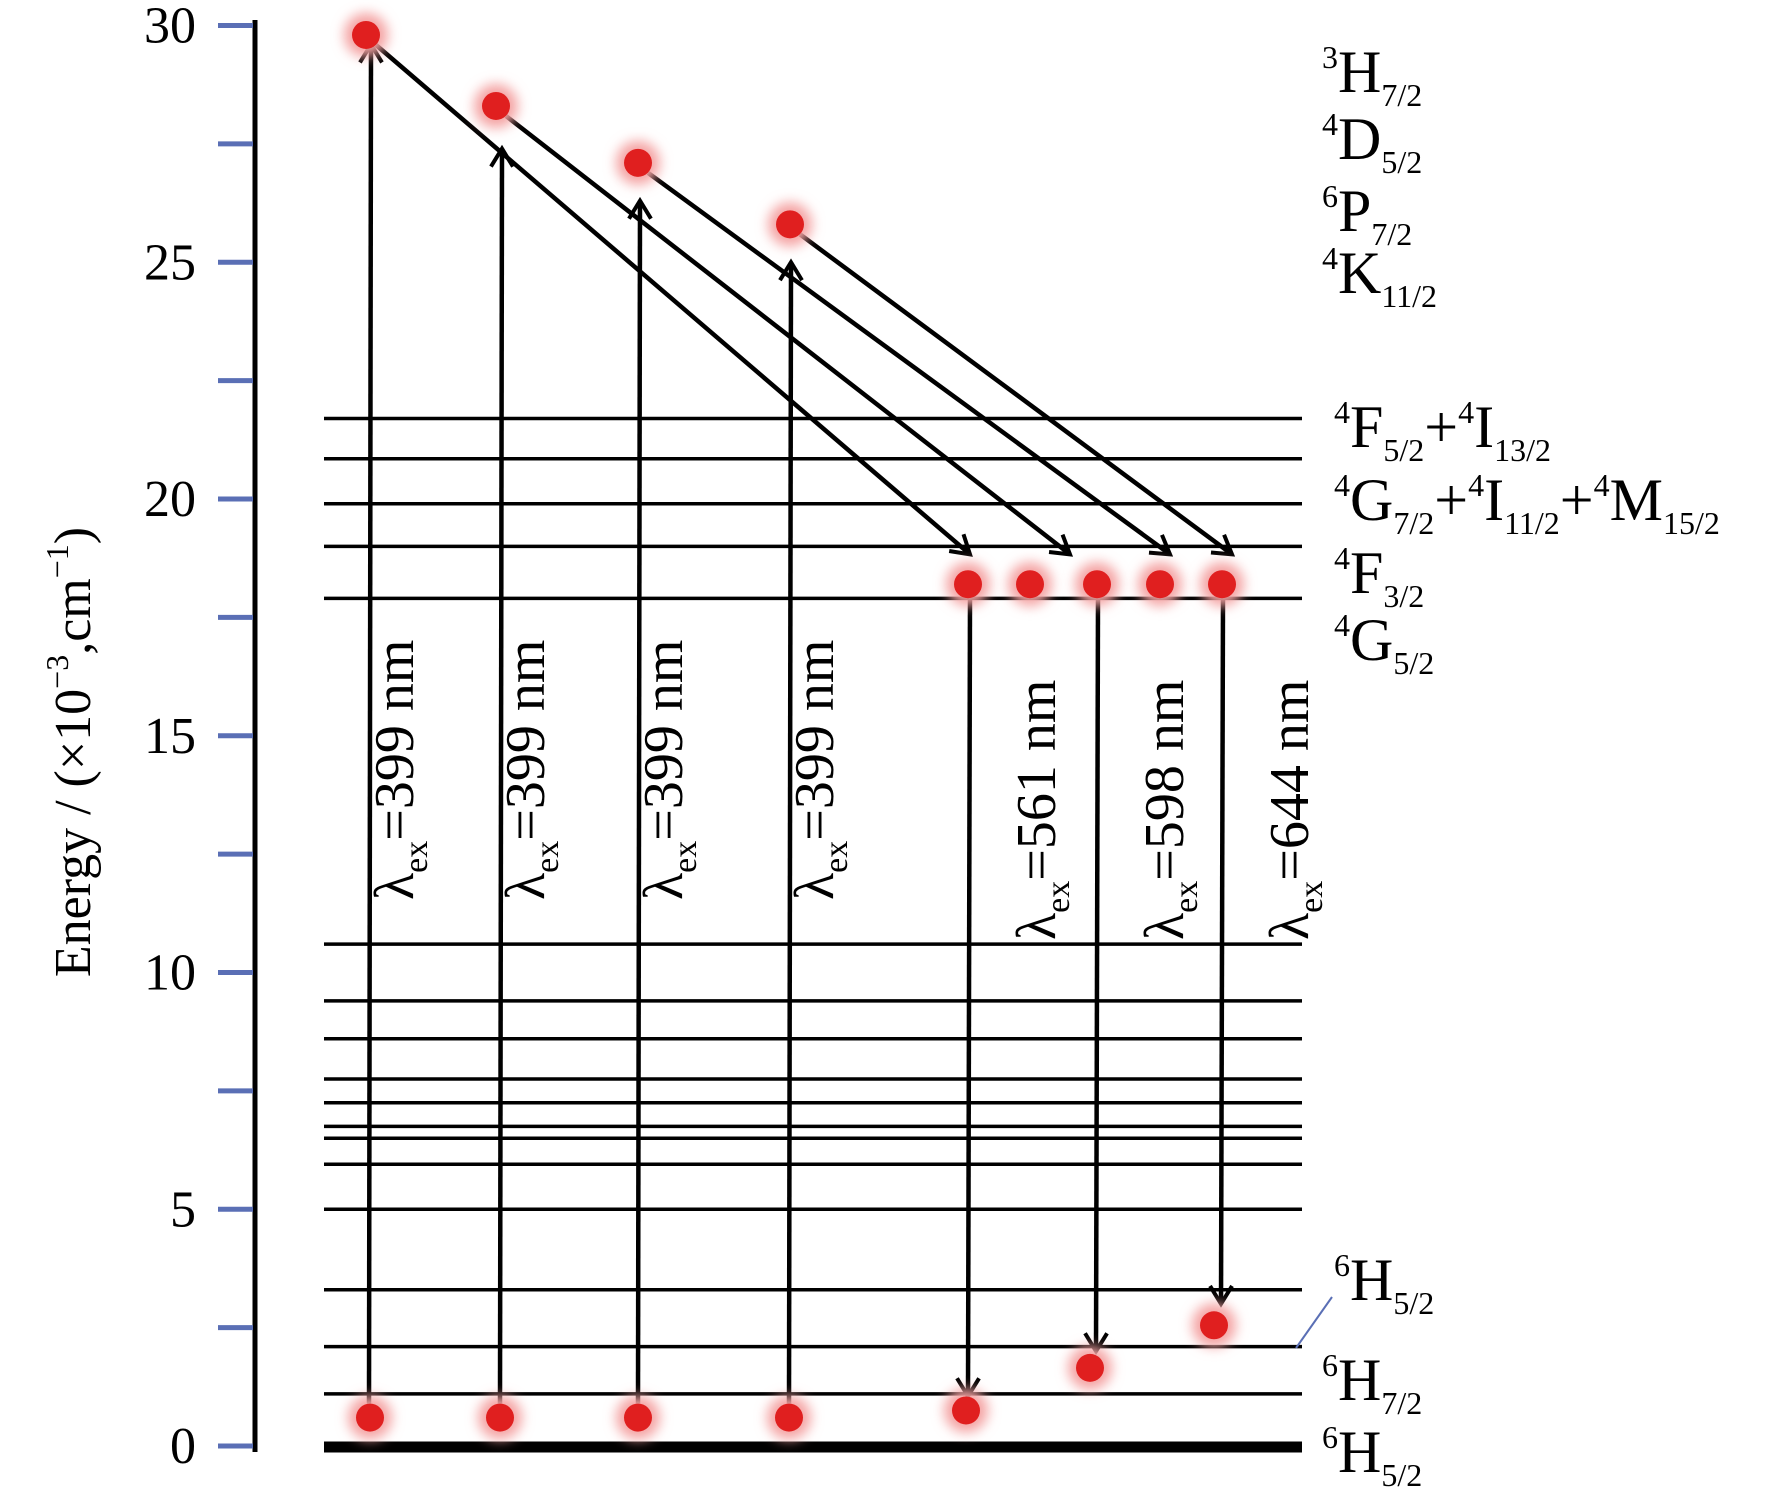 The image size is (1786, 1503). Describe the element at coordinates (170, 736) in the screenshot. I see `tick-label-15: 15` at that location.